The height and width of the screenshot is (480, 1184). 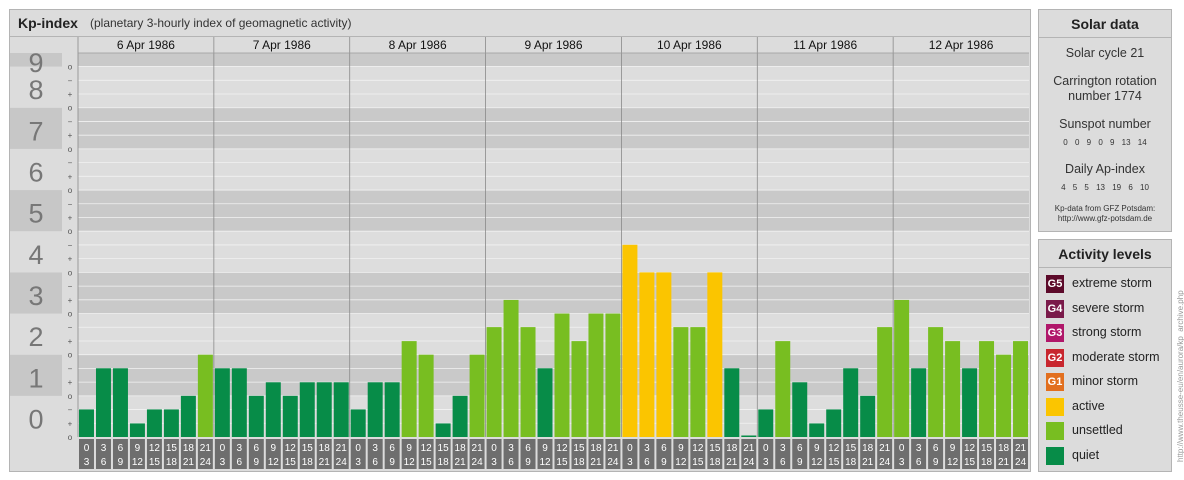 I want to click on legend-swatch: G1, so click(x=1055, y=382).